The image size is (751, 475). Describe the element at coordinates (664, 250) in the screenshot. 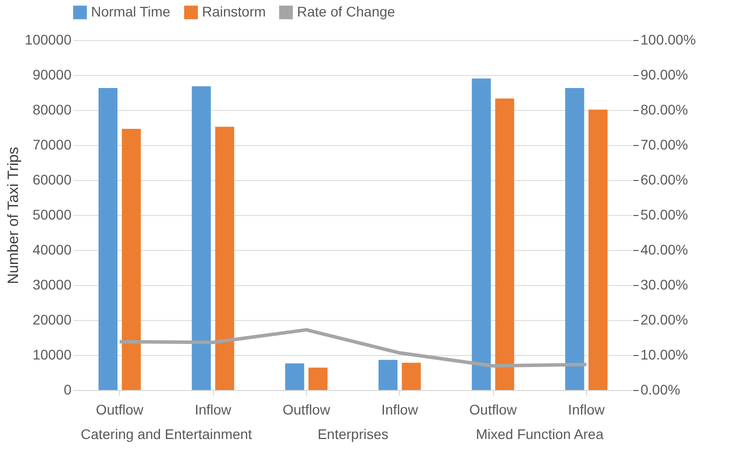

I see `y2-tick-label: 40.00%` at that location.